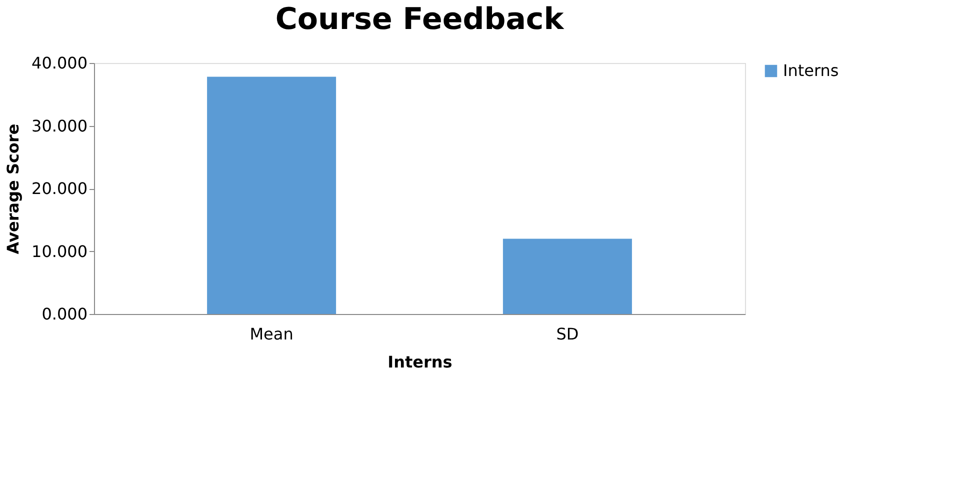 The height and width of the screenshot is (486, 973). Describe the element at coordinates (60, 63) in the screenshot. I see `y-tick-label: 40.000` at that location.